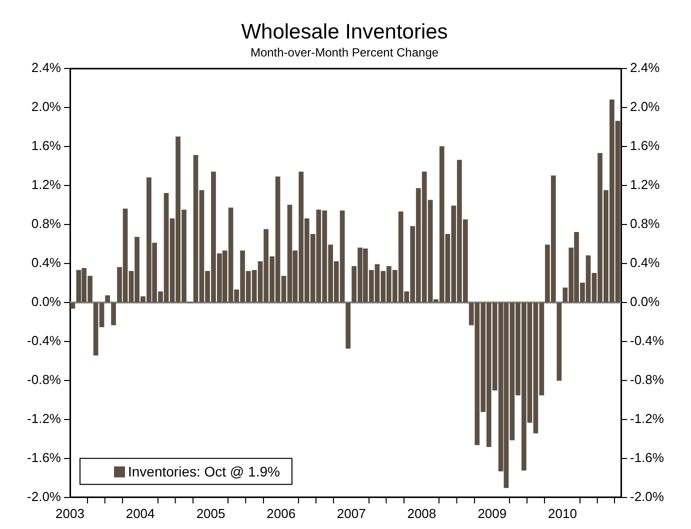 Image resolution: width=691 pixels, height=529 pixels. I want to click on y2-tick-label: 0.8%, so click(645, 224).